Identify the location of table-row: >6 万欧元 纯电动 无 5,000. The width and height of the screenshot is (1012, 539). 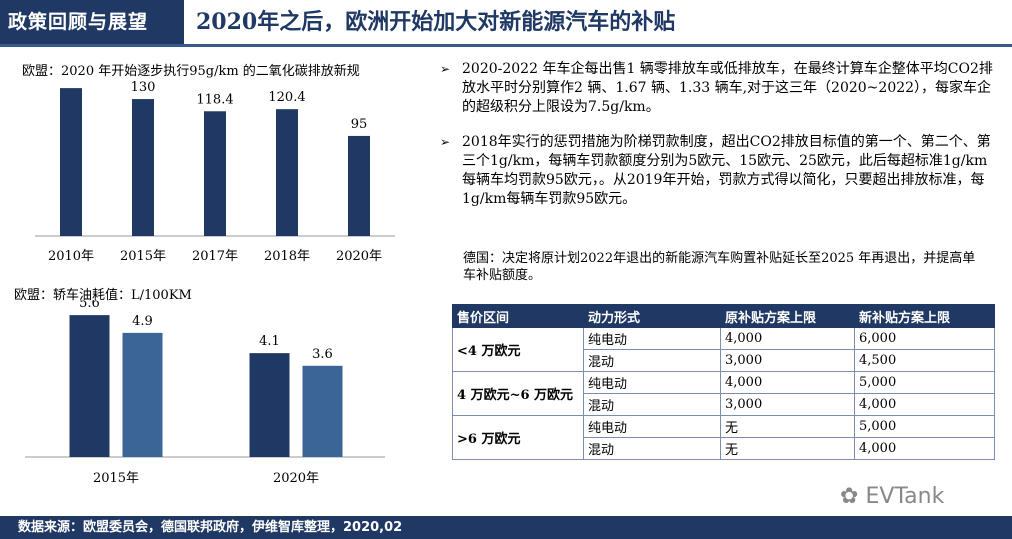
(723, 437).